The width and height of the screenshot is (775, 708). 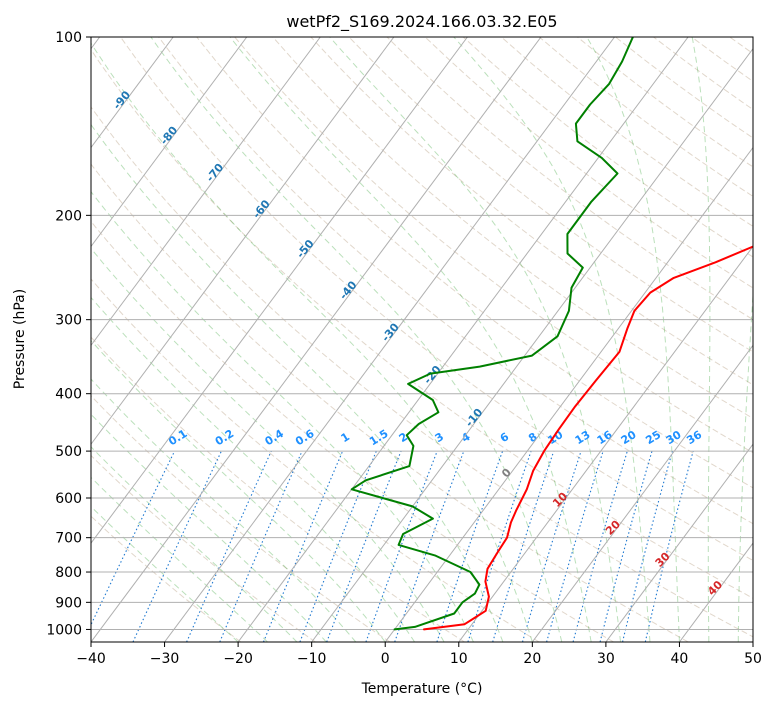 What do you see at coordinates (68, 499) in the screenshot?
I see `y-tick-label: 600` at bounding box center [68, 499].